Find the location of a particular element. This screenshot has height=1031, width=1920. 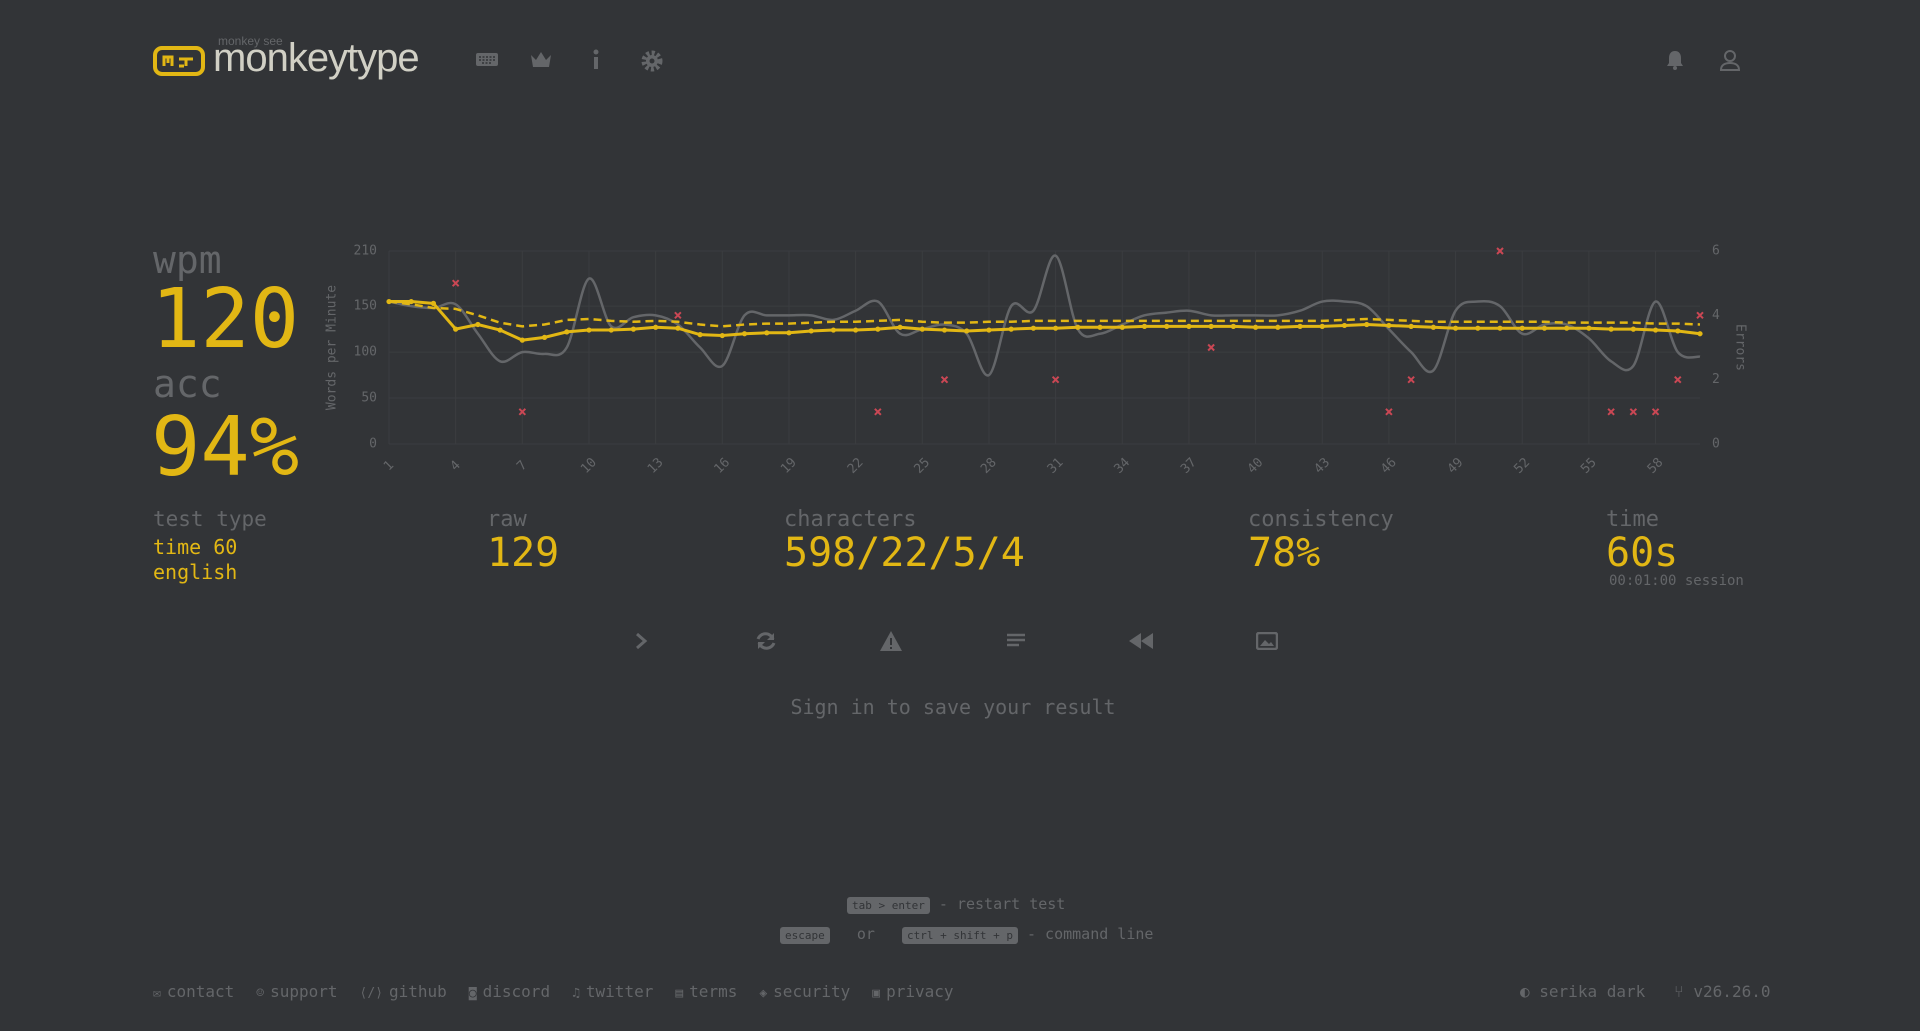

wpm-value: 120 is located at coordinates (225, 319).